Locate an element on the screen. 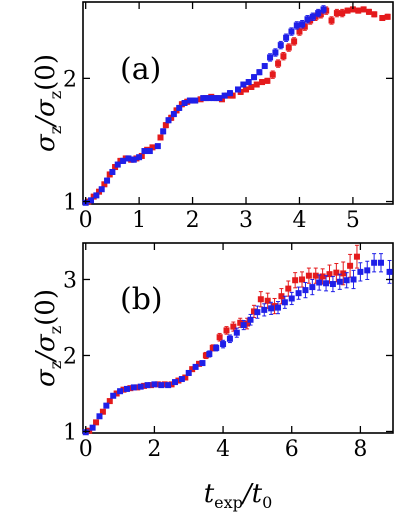 The height and width of the screenshot is (519, 415). panel-a-y-tick-label: 2 is located at coordinates (70, 79).